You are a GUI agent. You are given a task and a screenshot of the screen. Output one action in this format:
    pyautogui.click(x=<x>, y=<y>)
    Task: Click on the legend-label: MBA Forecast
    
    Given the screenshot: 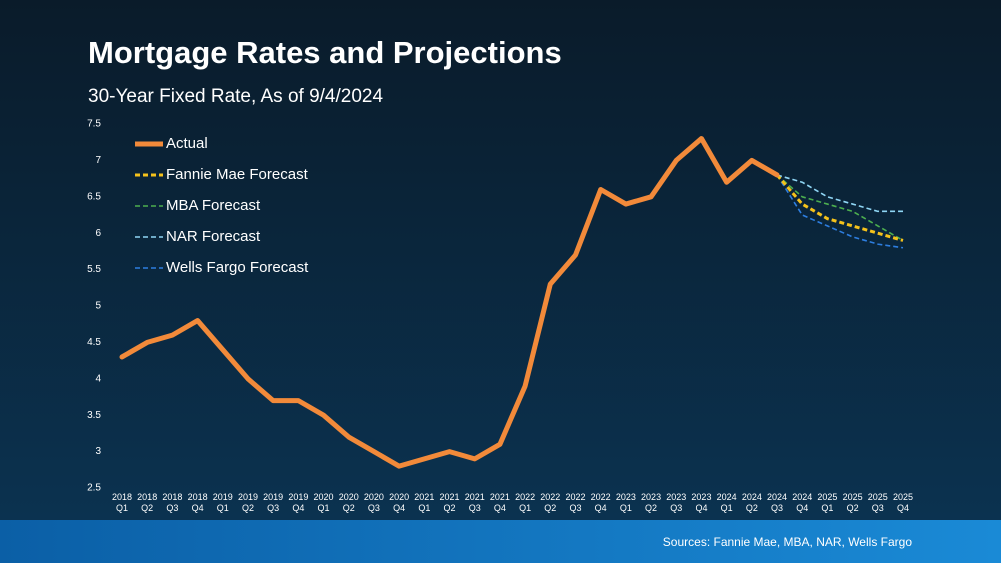 What is the action you would take?
    pyautogui.click(x=213, y=205)
    